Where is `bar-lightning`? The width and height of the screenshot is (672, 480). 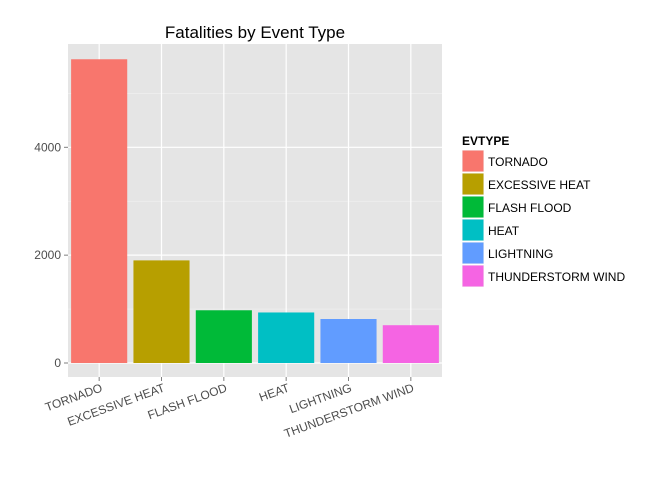 bar-lightning is located at coordinates (348, 341).